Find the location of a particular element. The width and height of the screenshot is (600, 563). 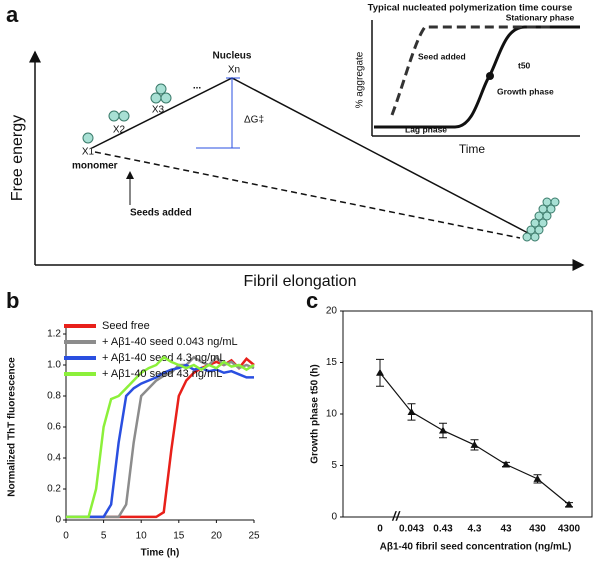

panel-label: b is located at coordinates (12, 300).